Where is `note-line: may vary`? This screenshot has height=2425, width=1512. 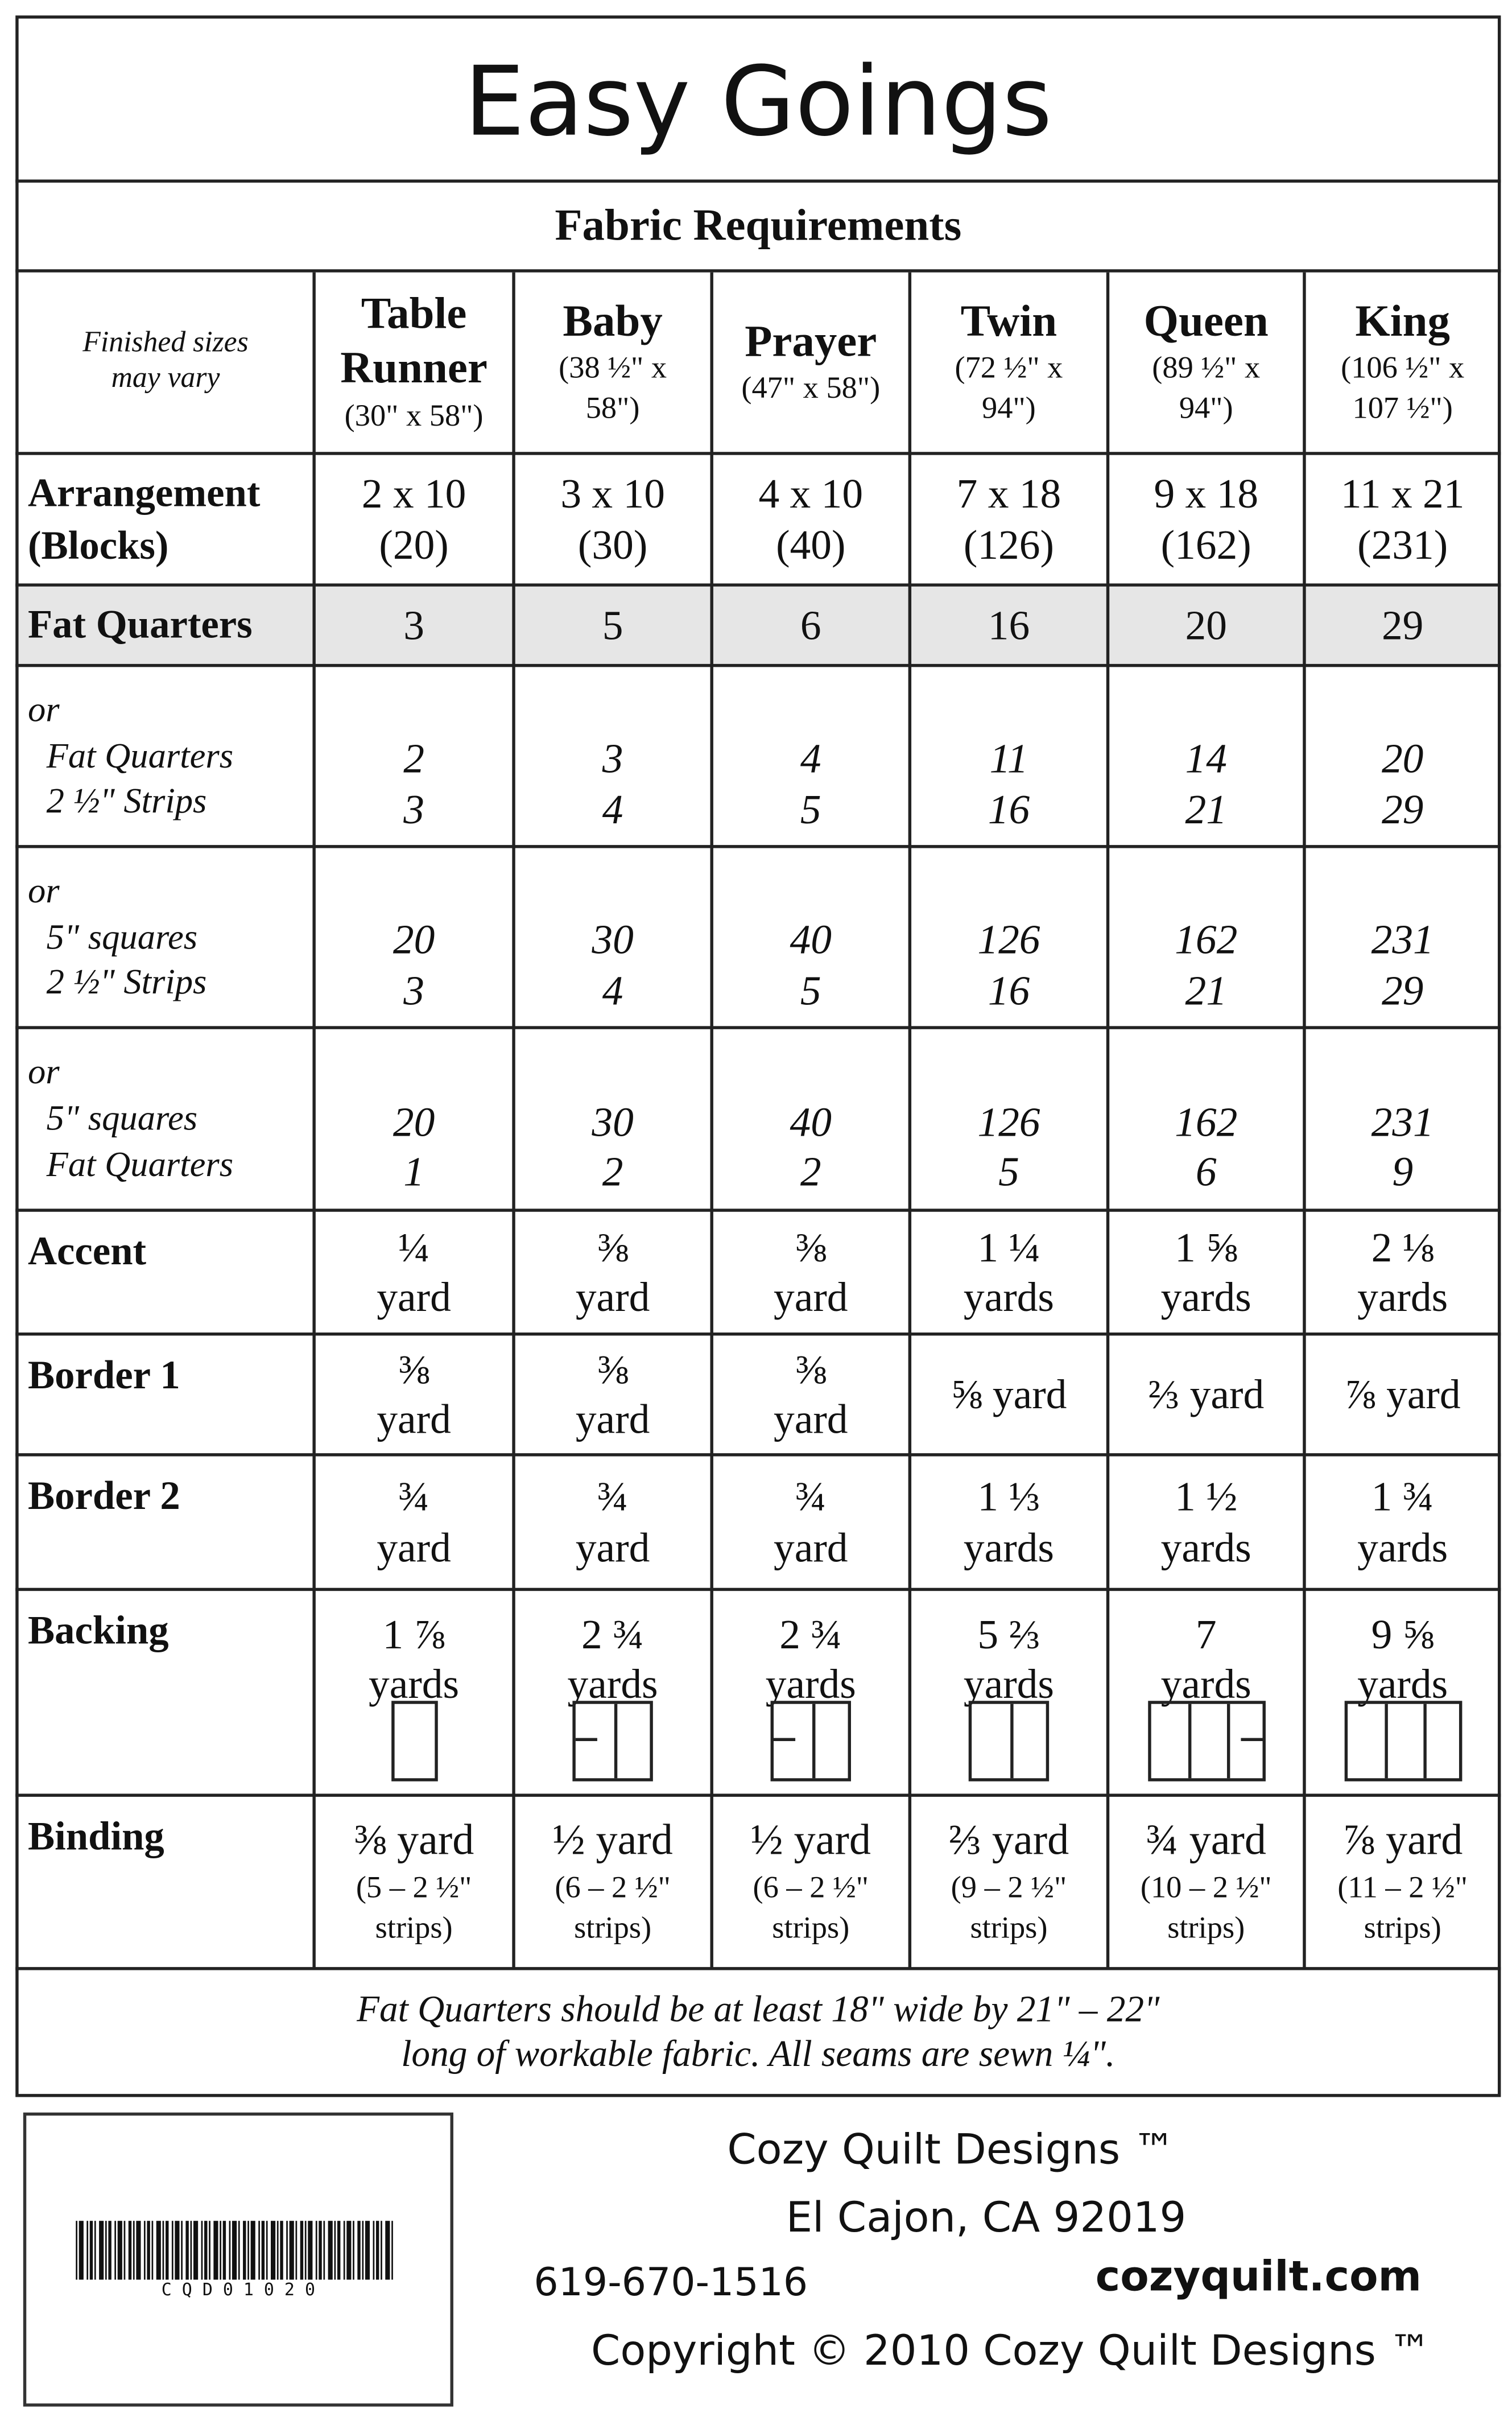 note-line: may vary is located at coordinates (165, 378).